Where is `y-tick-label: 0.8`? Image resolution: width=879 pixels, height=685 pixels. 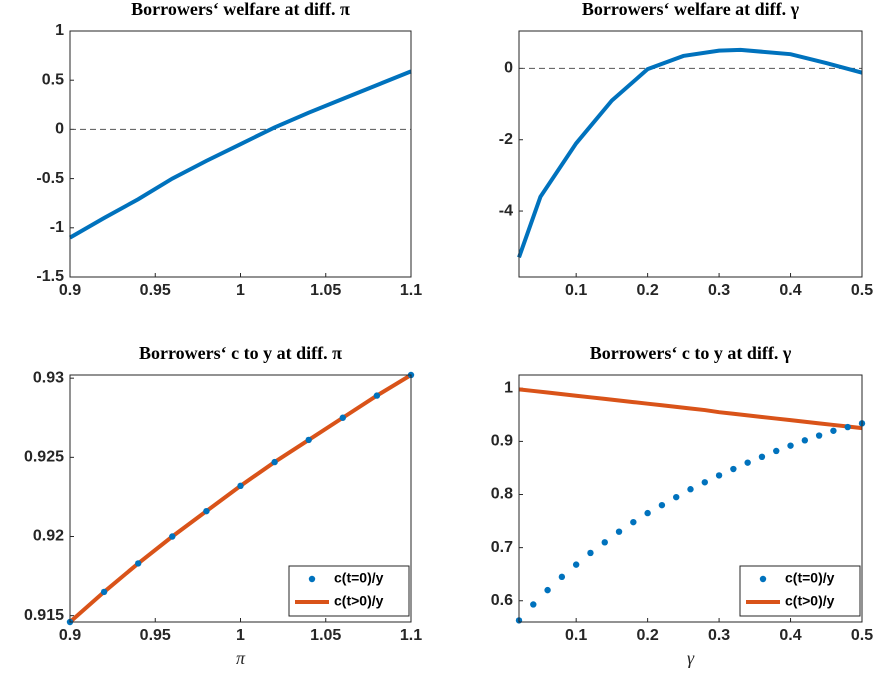 y-tick-label: 0.8 is located at coordinates (502, 494).